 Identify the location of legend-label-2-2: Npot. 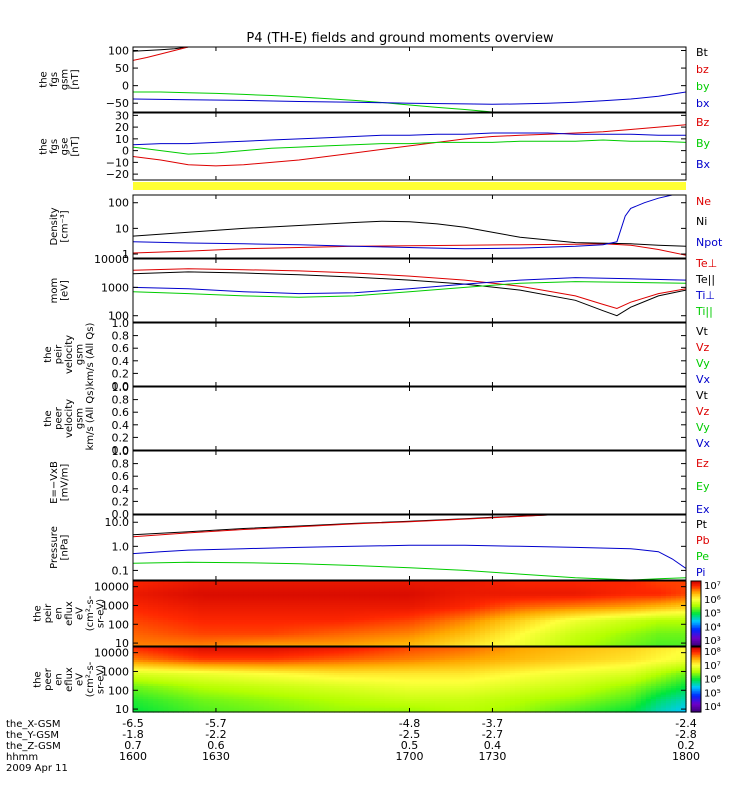
(709, 242).